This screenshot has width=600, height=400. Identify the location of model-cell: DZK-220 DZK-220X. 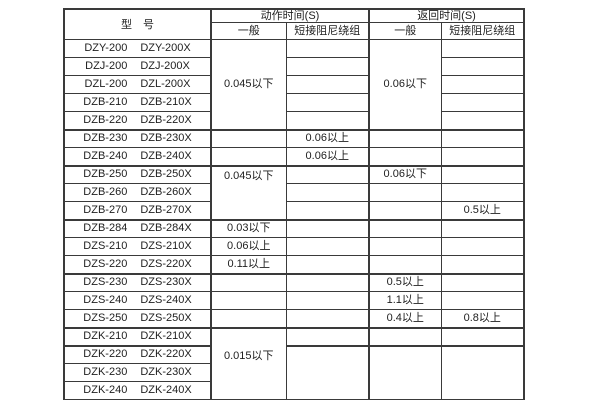
(137, 354).